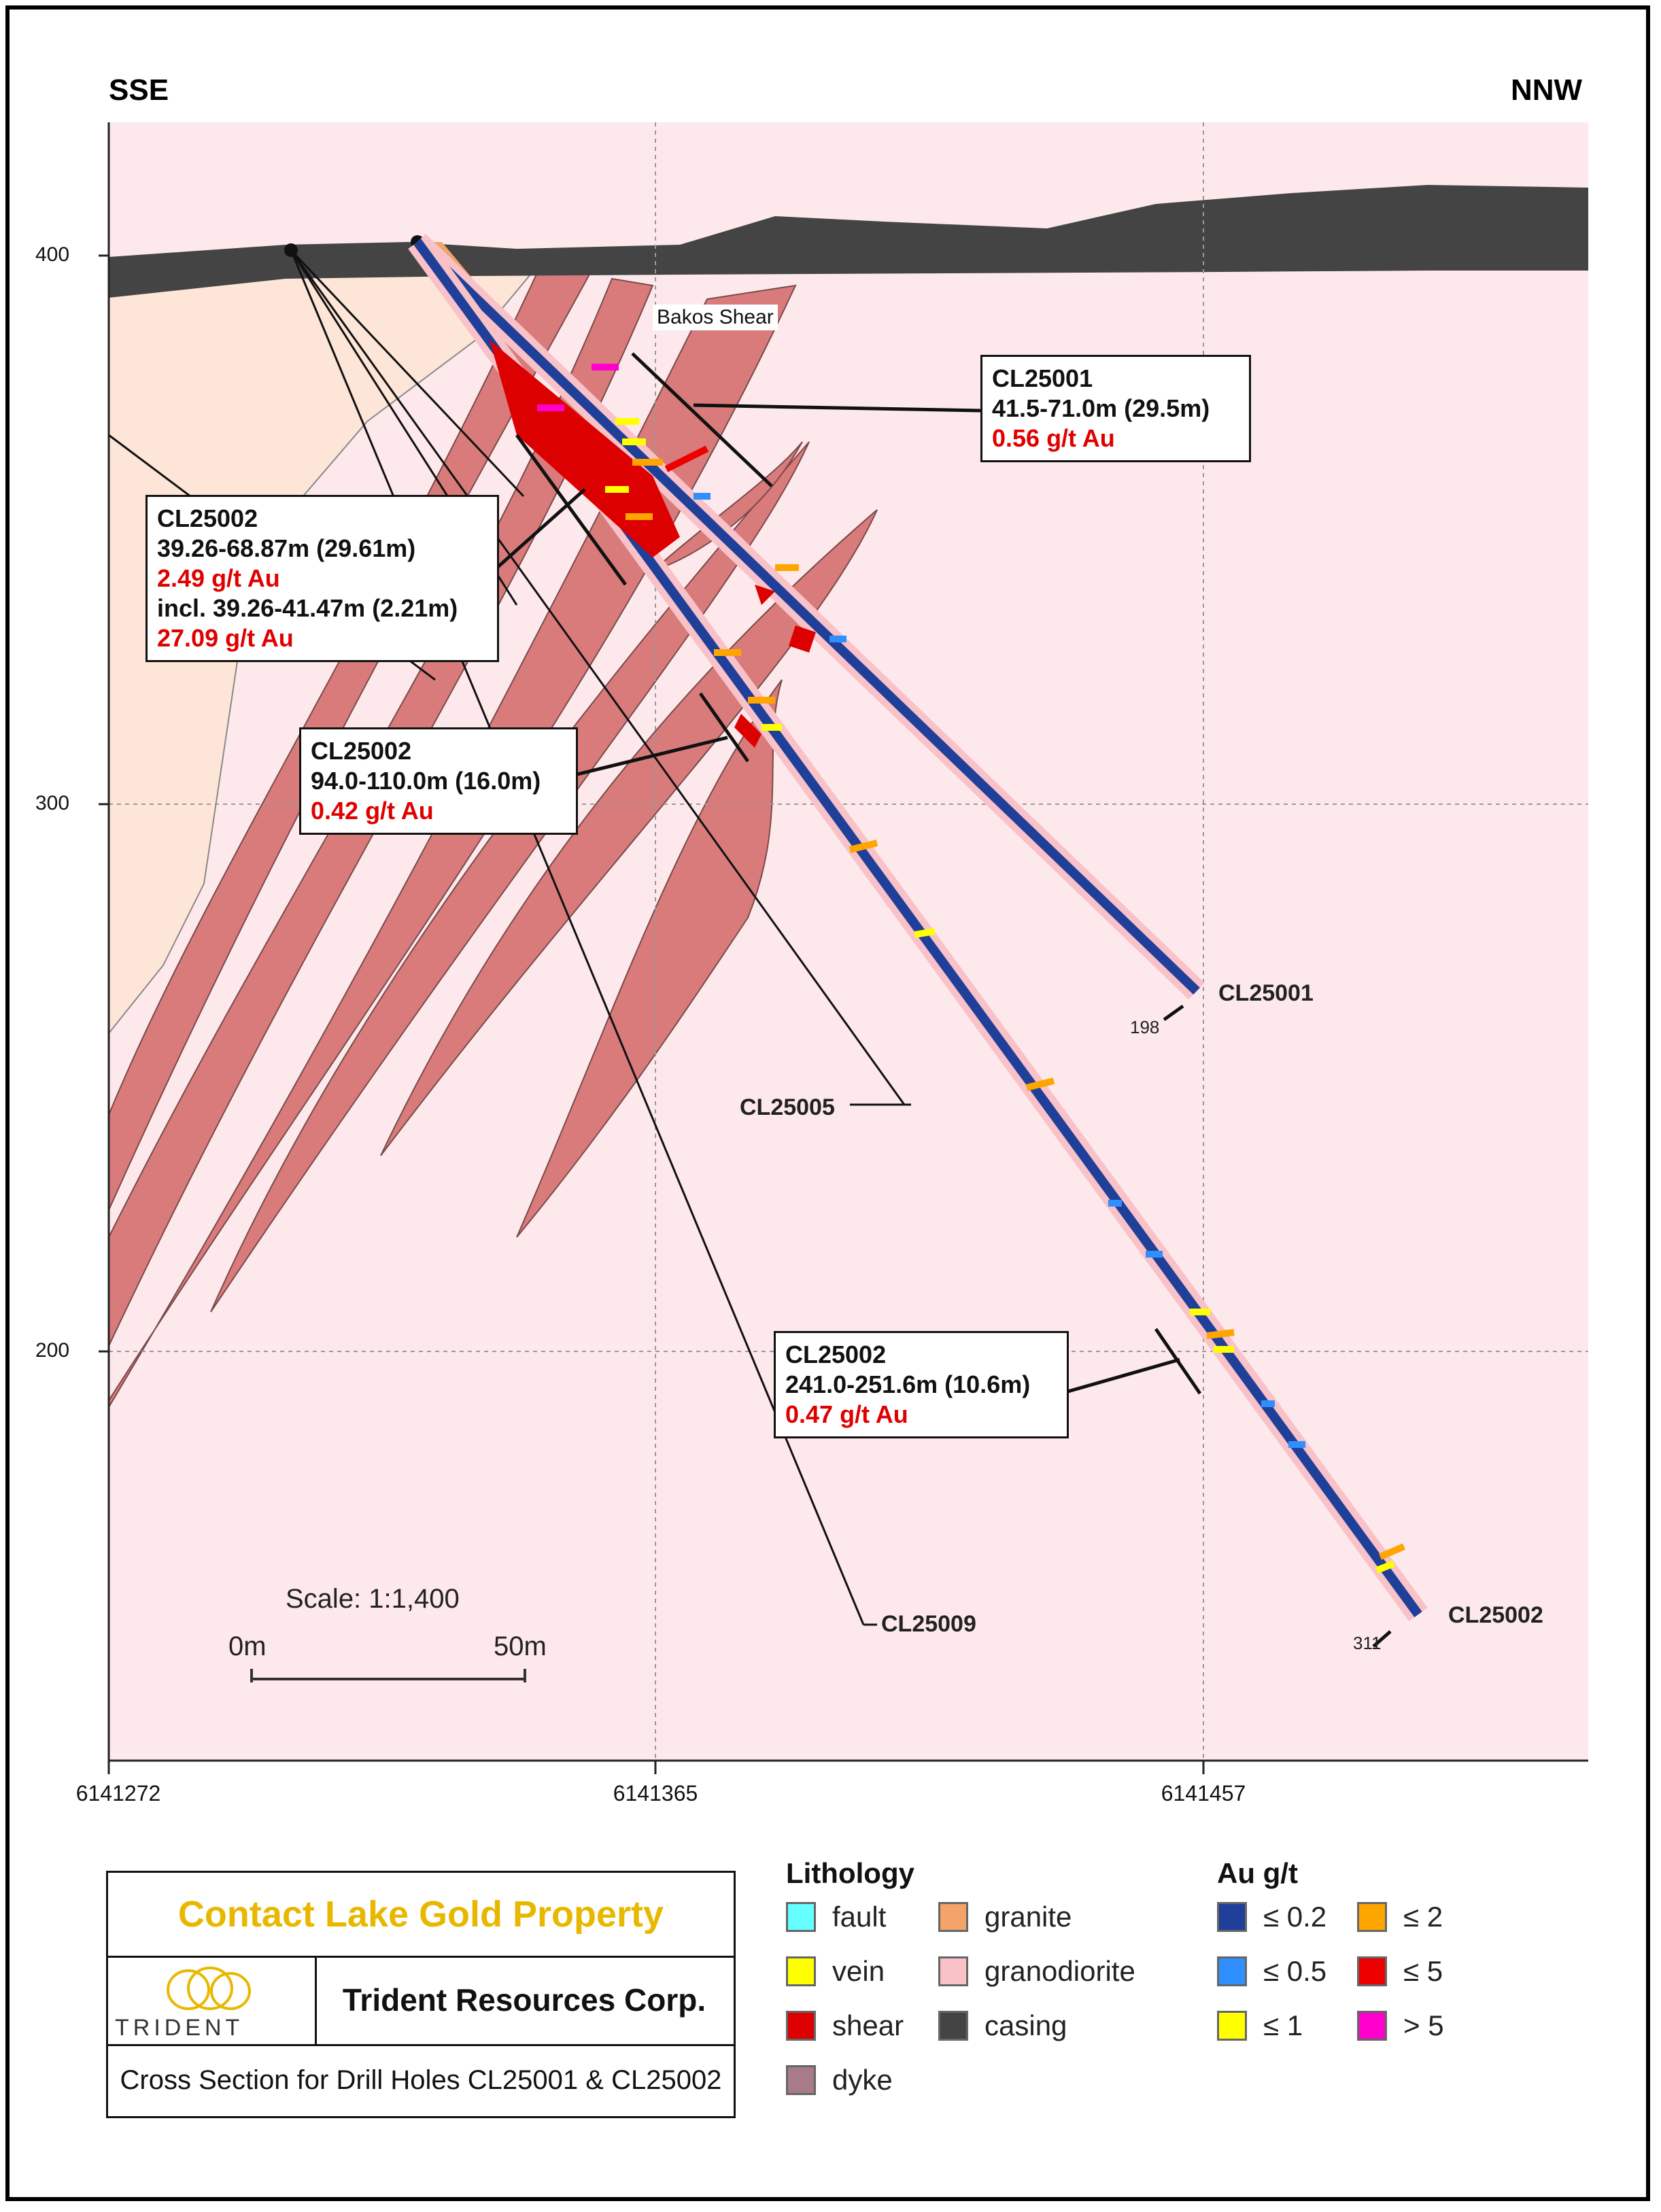 The height and width of the screenshot is (2212, 1661). I want to click on bakos-shear-label: Bakos Shear, so click(715, 317).